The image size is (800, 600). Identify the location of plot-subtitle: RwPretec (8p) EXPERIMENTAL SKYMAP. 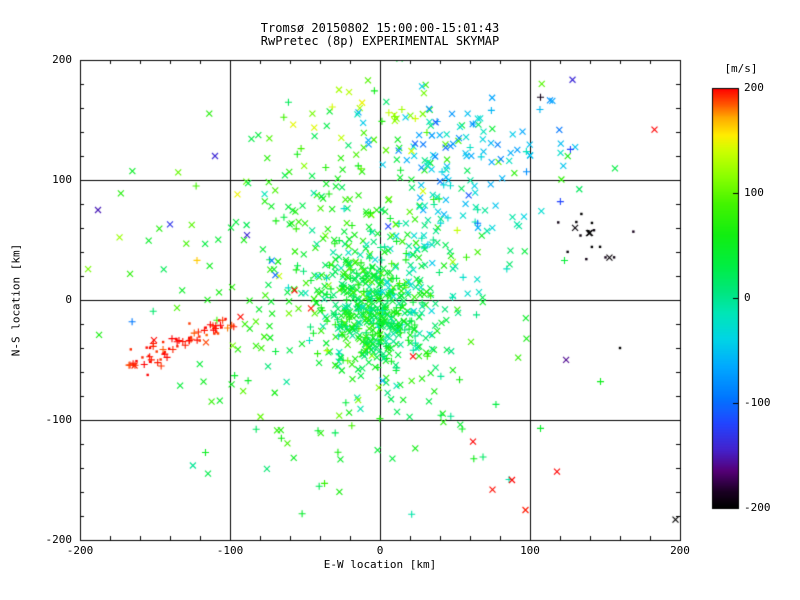
(380, 41).